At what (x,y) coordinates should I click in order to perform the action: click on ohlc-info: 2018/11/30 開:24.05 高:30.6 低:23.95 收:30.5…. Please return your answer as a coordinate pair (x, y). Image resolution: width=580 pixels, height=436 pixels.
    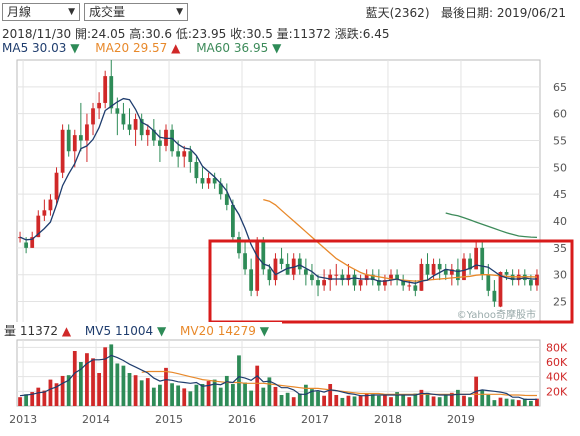
    Looking at the image, I should click on (195, 33).